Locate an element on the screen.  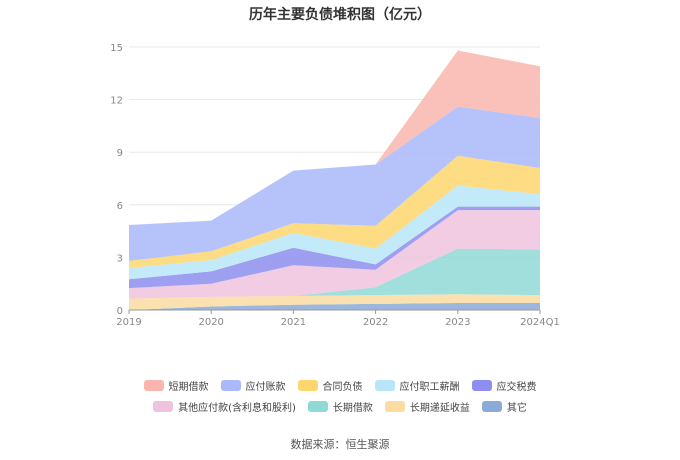
legend-label: 应付账款 is located at coordinates (265, 387).